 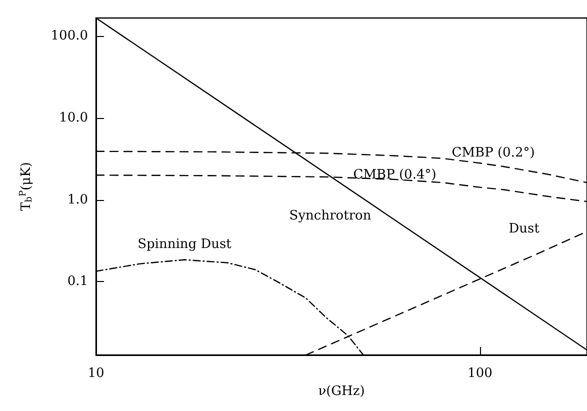 What do you see at coordinates (69, 36) in the screenshot?
I see `y-tick-label: 100.0` at bounding box center [69, 36].